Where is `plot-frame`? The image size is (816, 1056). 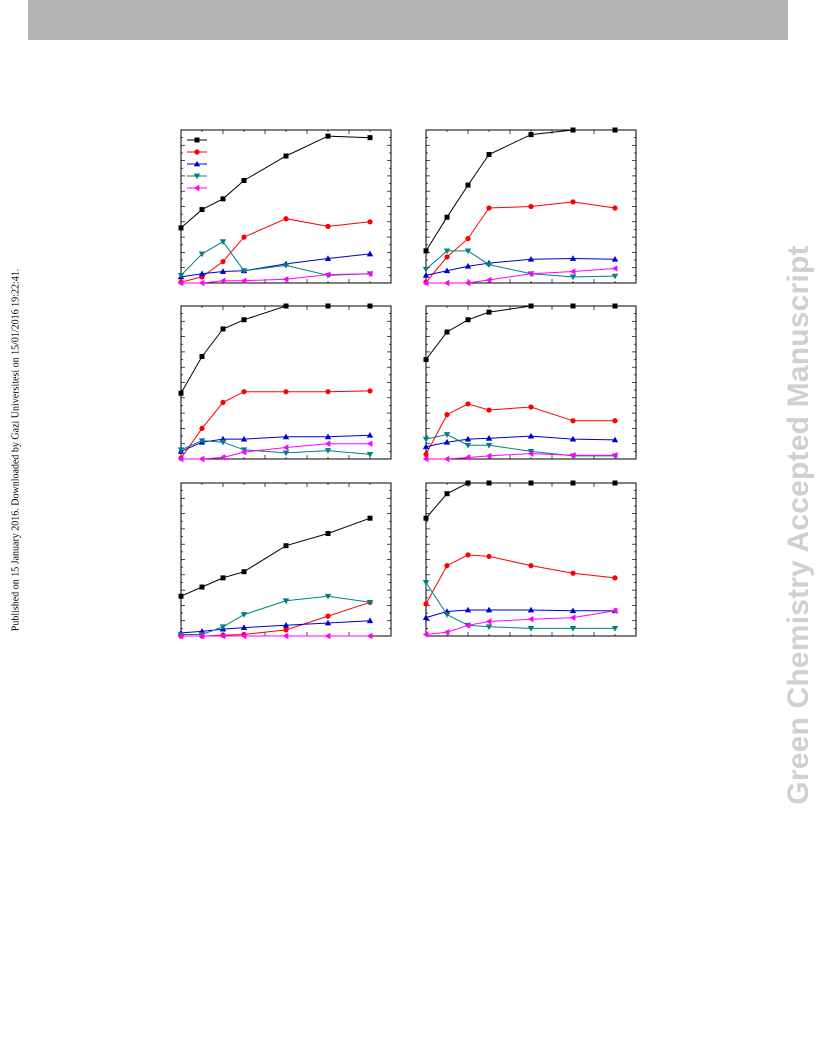
plot-frame is located at coordinates (286, 559).